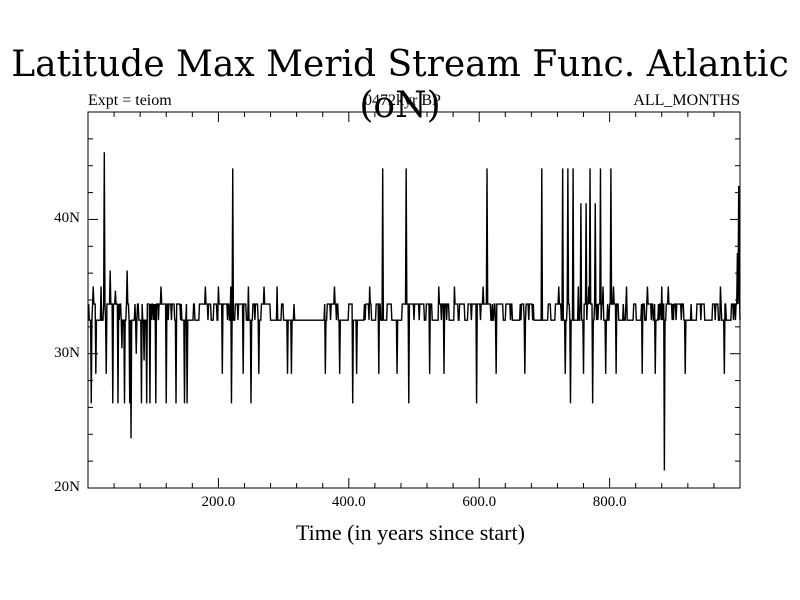 This screenshot has width=800, height=600. What do you see at coordinates (609, 502) in the screenshot?
I see `x-tick-label: 800.0` at bounding box center [609, 502].